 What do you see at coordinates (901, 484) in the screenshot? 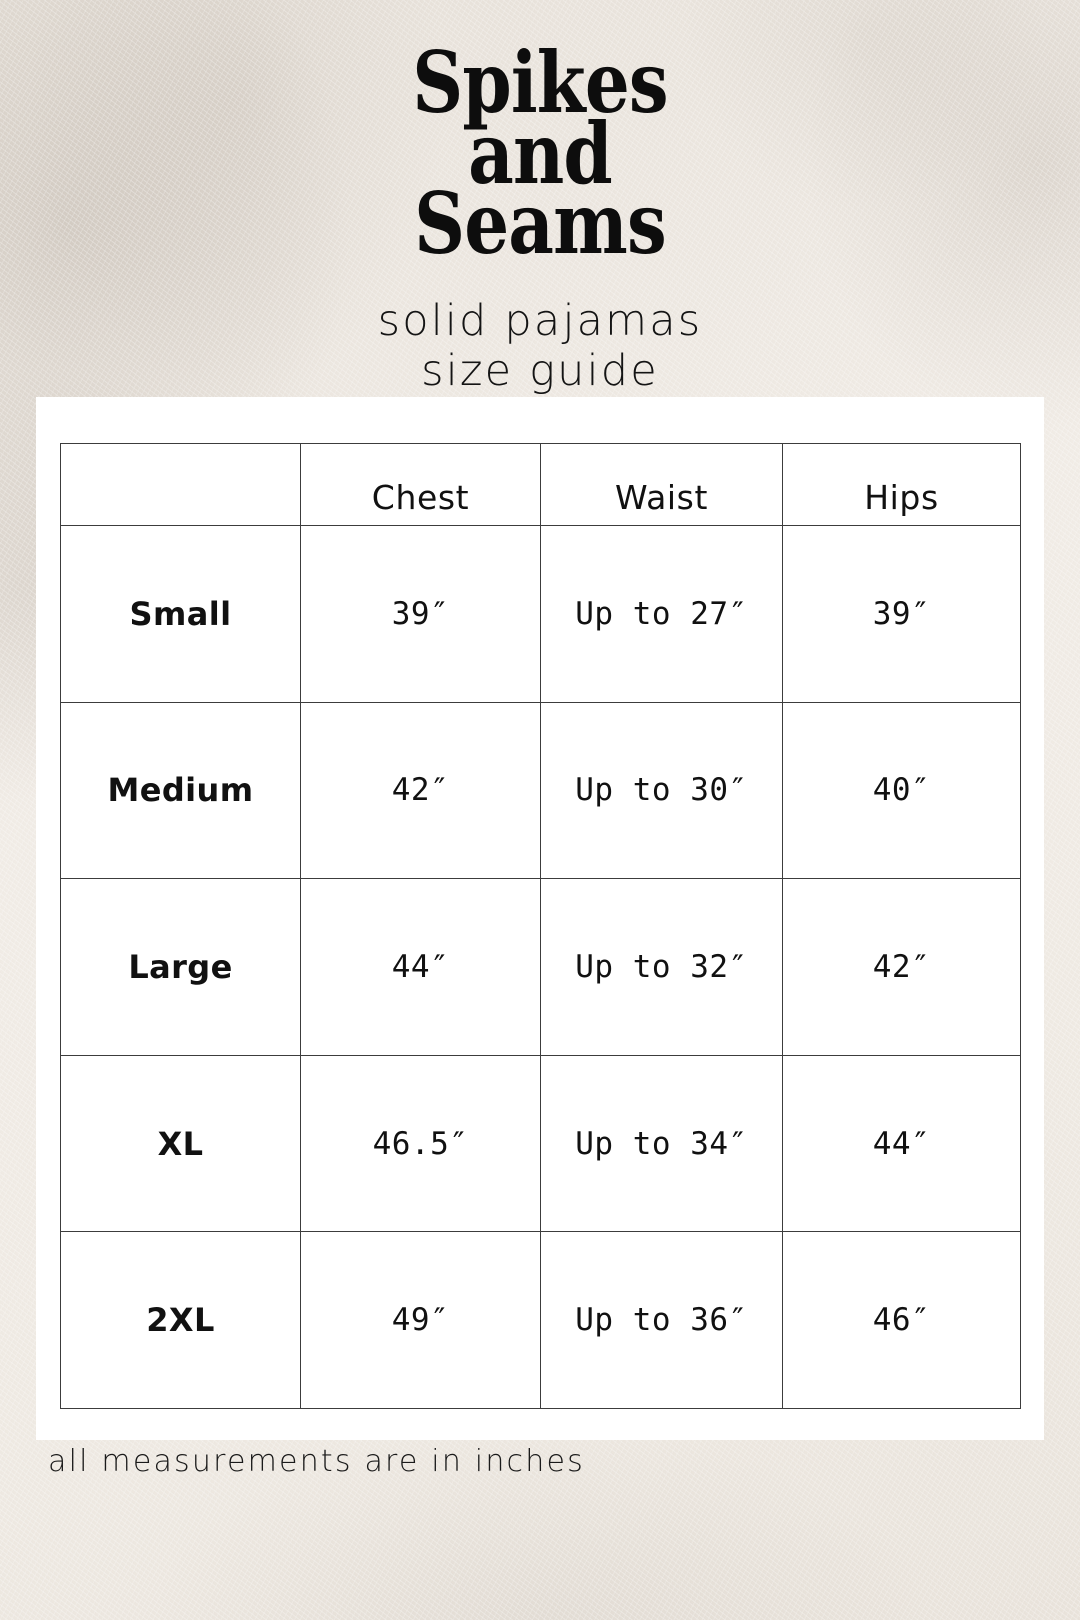
I see `column-header-hips: Hips` at bounding box center [901, 484].